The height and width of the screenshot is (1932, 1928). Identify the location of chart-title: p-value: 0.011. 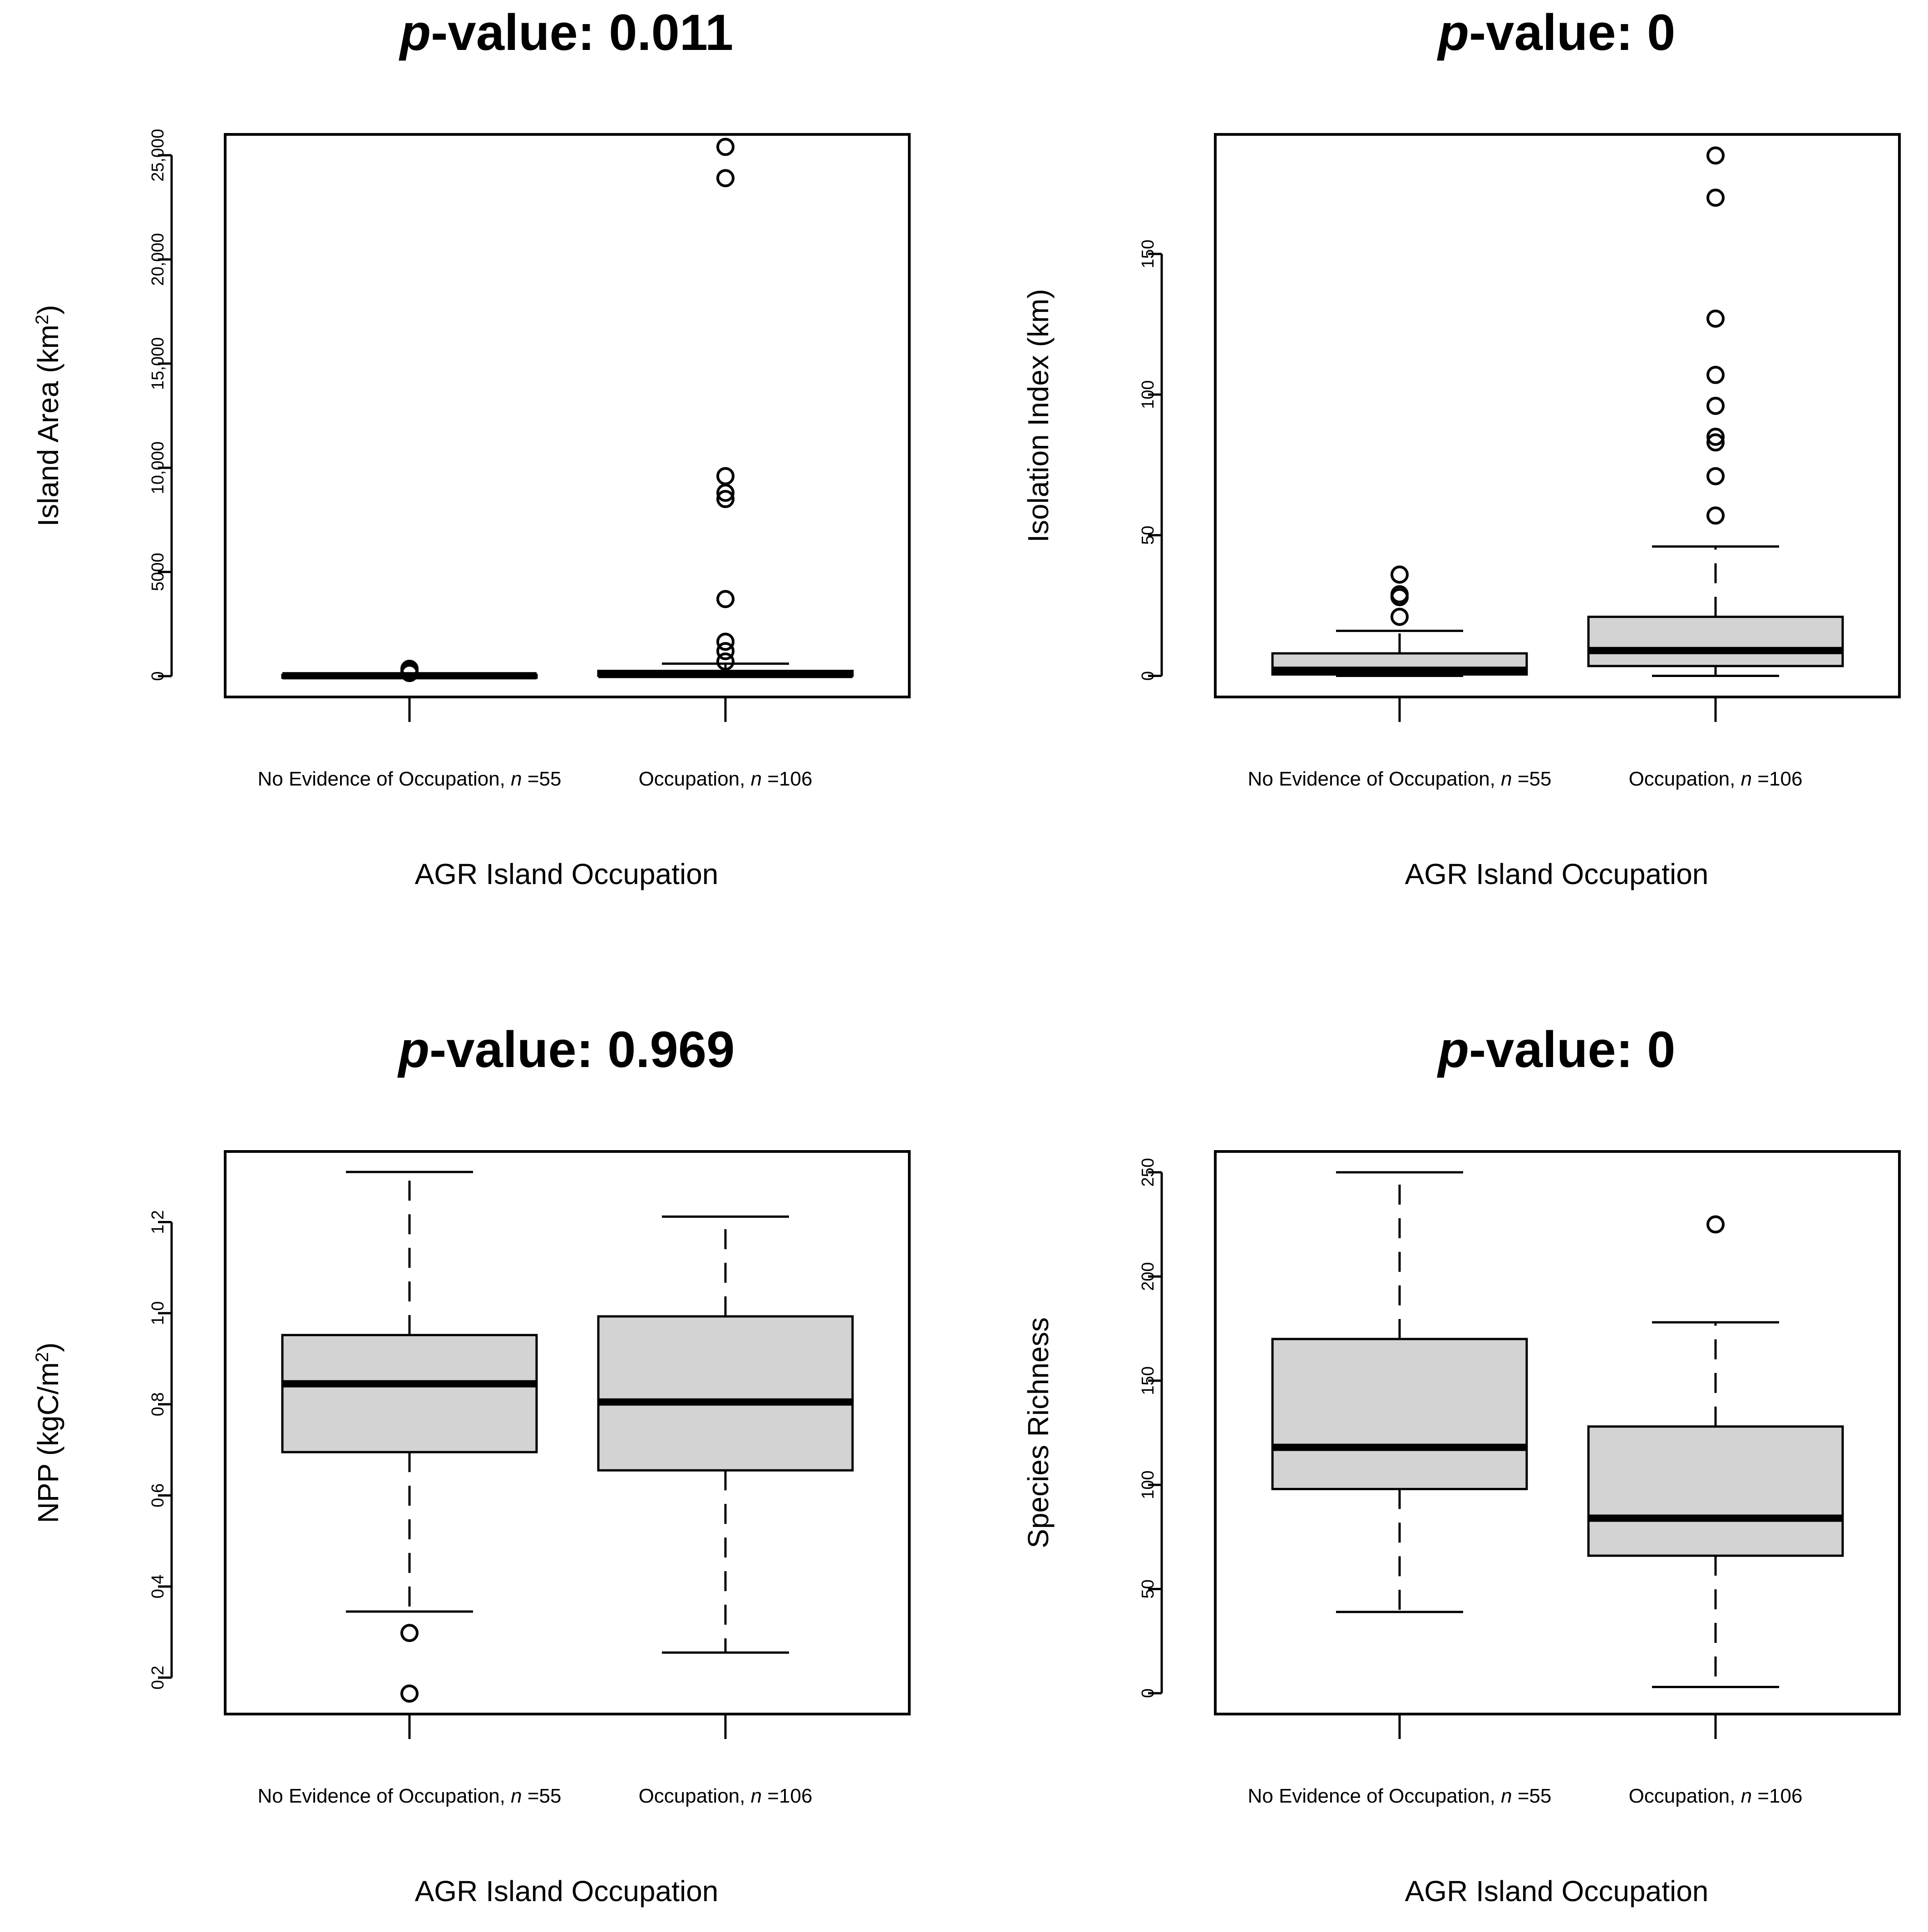
(567, 33).